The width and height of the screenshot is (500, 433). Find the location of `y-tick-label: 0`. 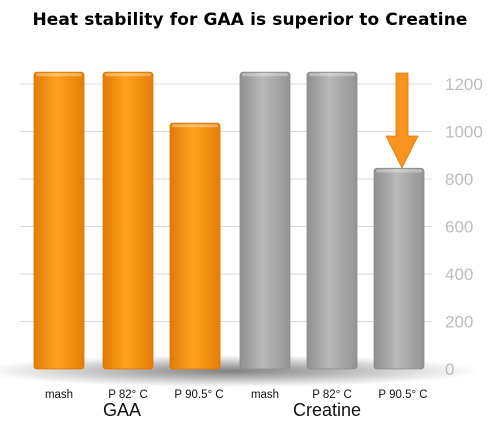

y-tick-label: 0 is located at coordinates (449, 369).